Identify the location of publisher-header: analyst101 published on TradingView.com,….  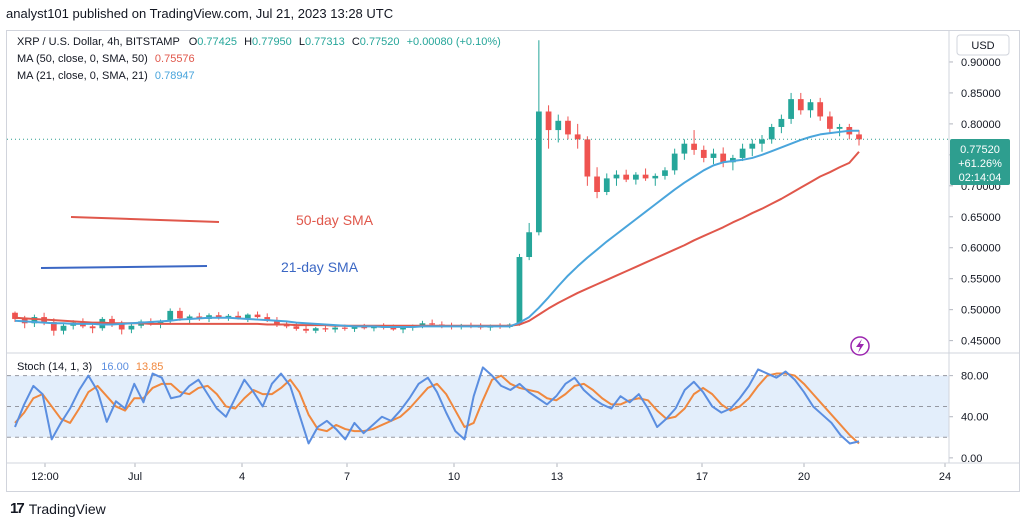
(200, 13).